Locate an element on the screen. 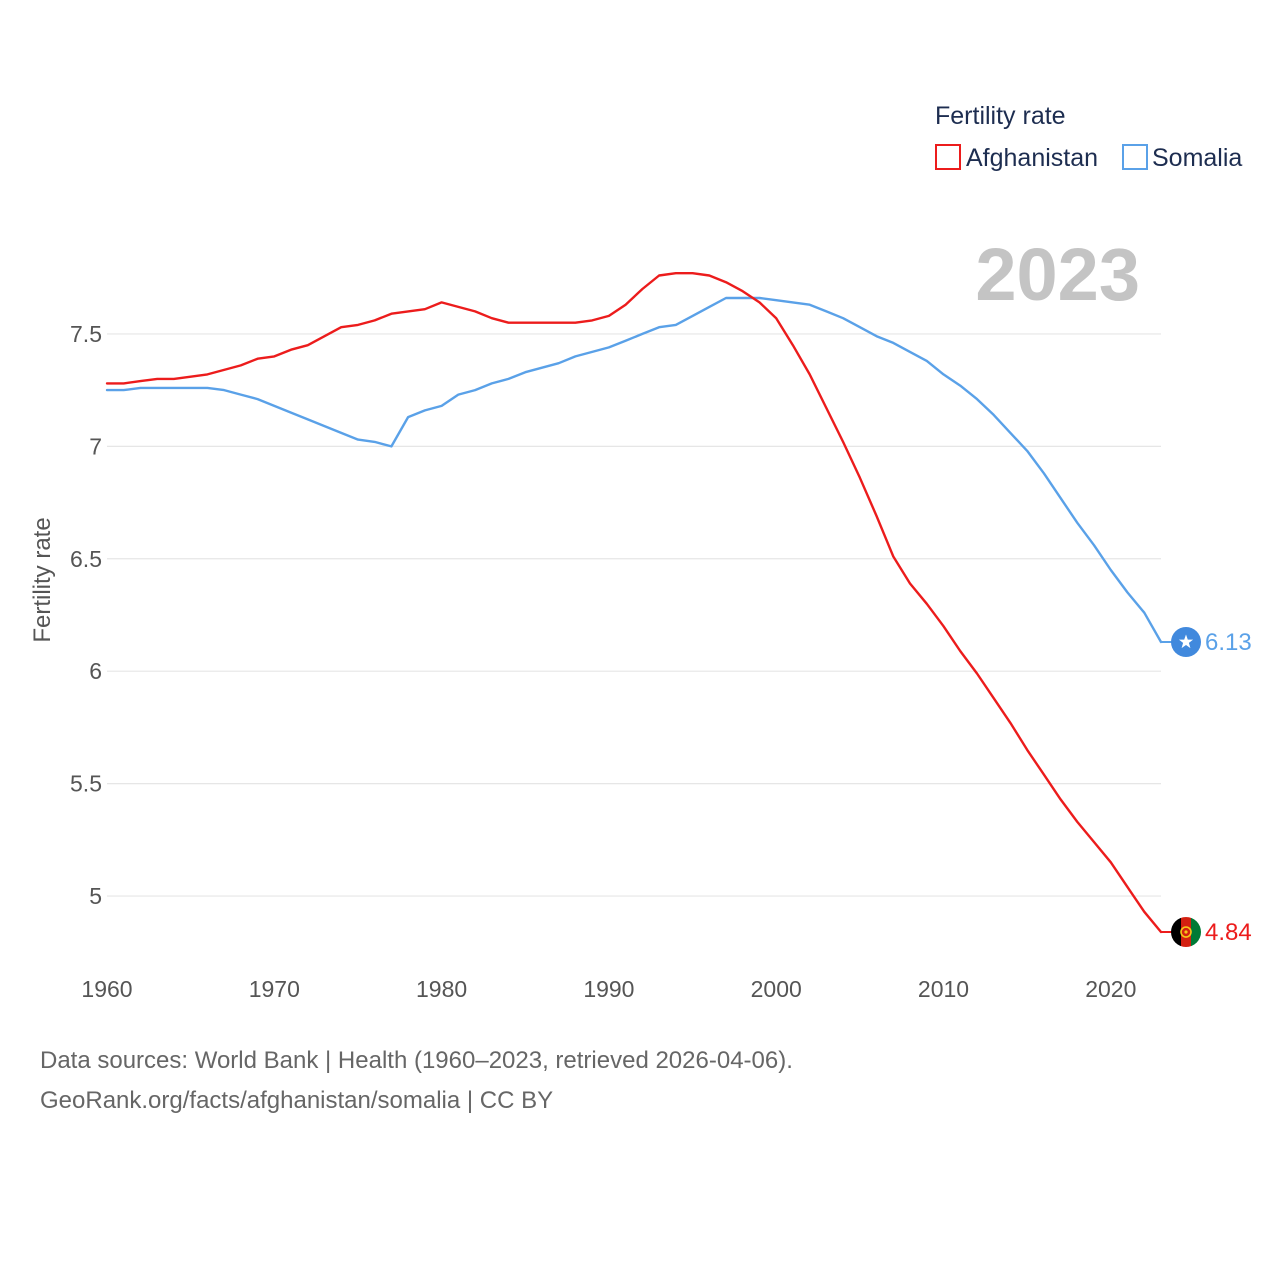  legend-label-somalia: Somalia is located at coordinates (1197, 158).